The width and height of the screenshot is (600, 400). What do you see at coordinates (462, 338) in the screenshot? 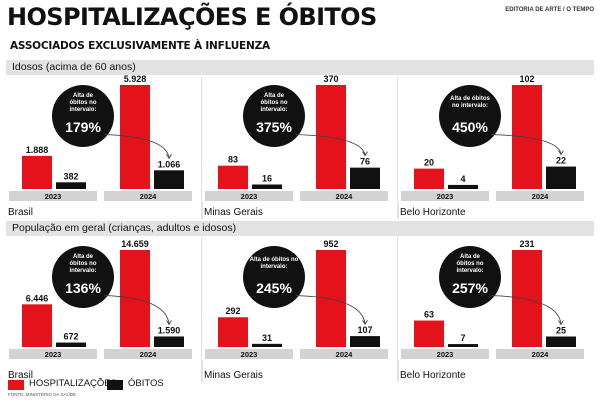
I see `value-label-obitos-2023: 7` at bounding box center [462, 338].